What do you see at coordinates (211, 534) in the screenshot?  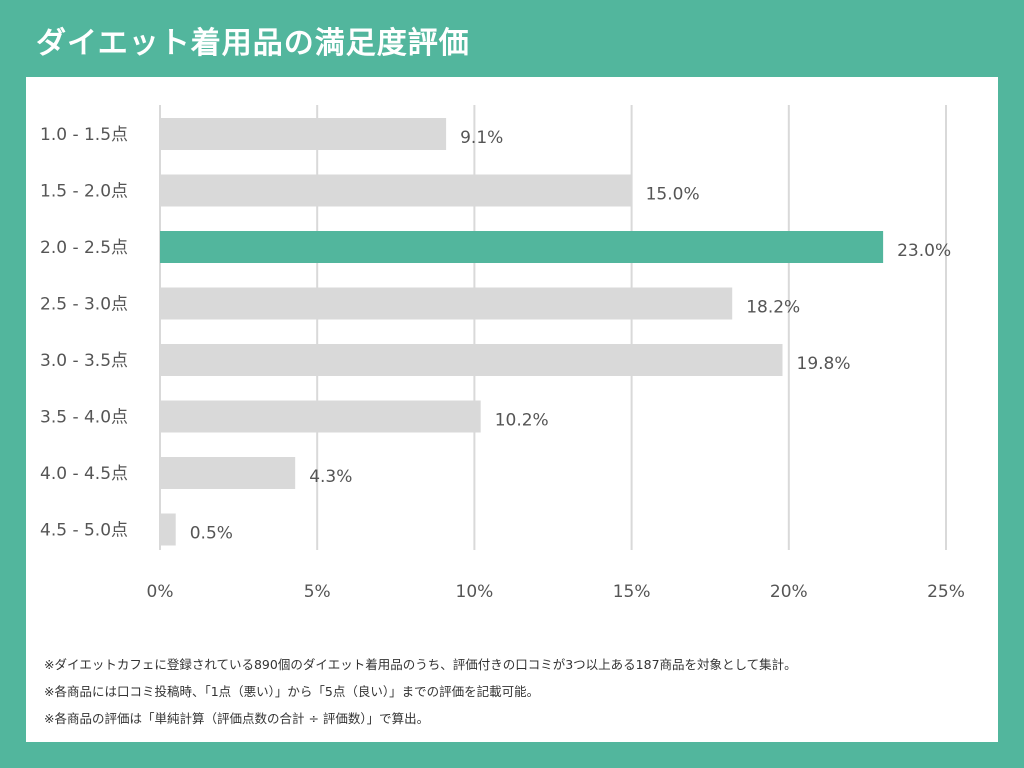 I see `value-label: 0.5%` at bounding box center [211, 534].